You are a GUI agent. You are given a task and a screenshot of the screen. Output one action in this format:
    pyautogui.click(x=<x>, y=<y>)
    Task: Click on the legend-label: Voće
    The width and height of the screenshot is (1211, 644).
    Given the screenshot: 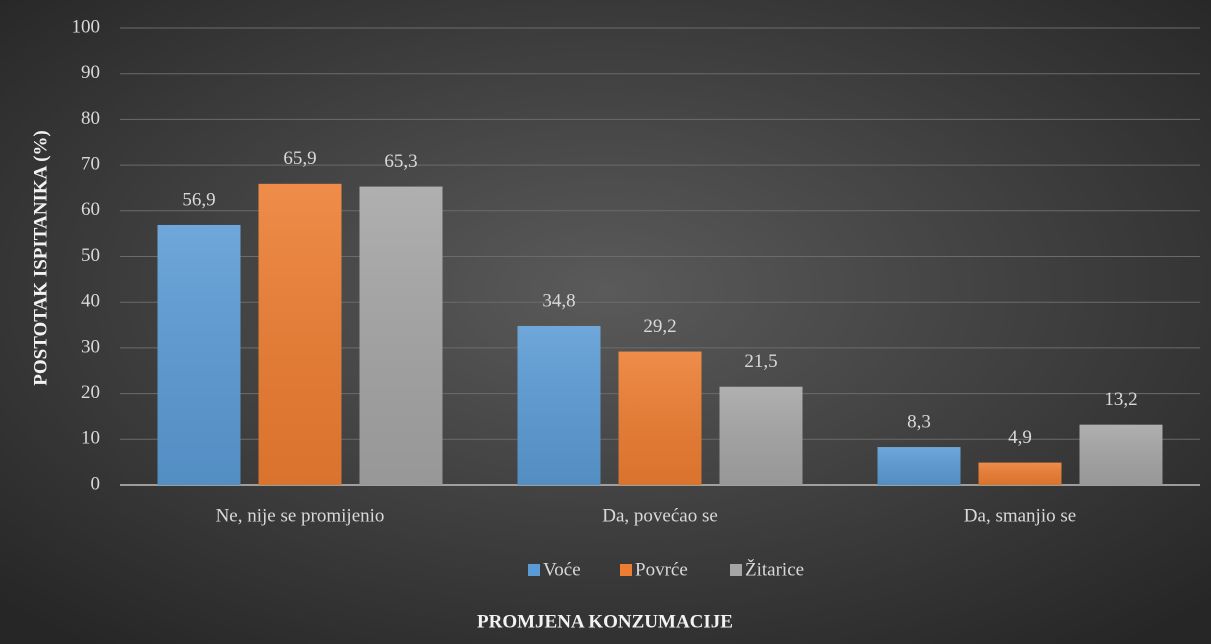 What is the action you would take?
    pyautogui.click(x=562, y=569)
    